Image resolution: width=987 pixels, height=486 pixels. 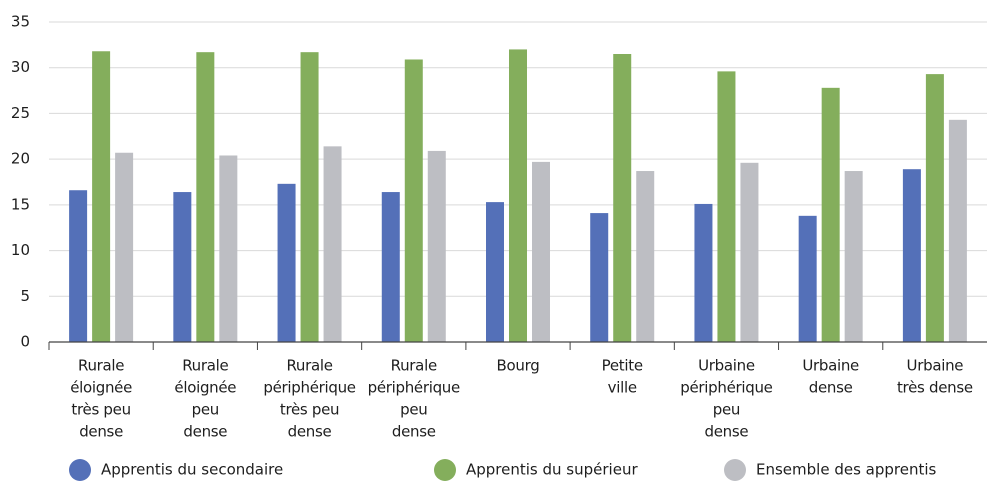 I want to click on legend-label: Apprentis du secondaire, so click(x=192, y=470).